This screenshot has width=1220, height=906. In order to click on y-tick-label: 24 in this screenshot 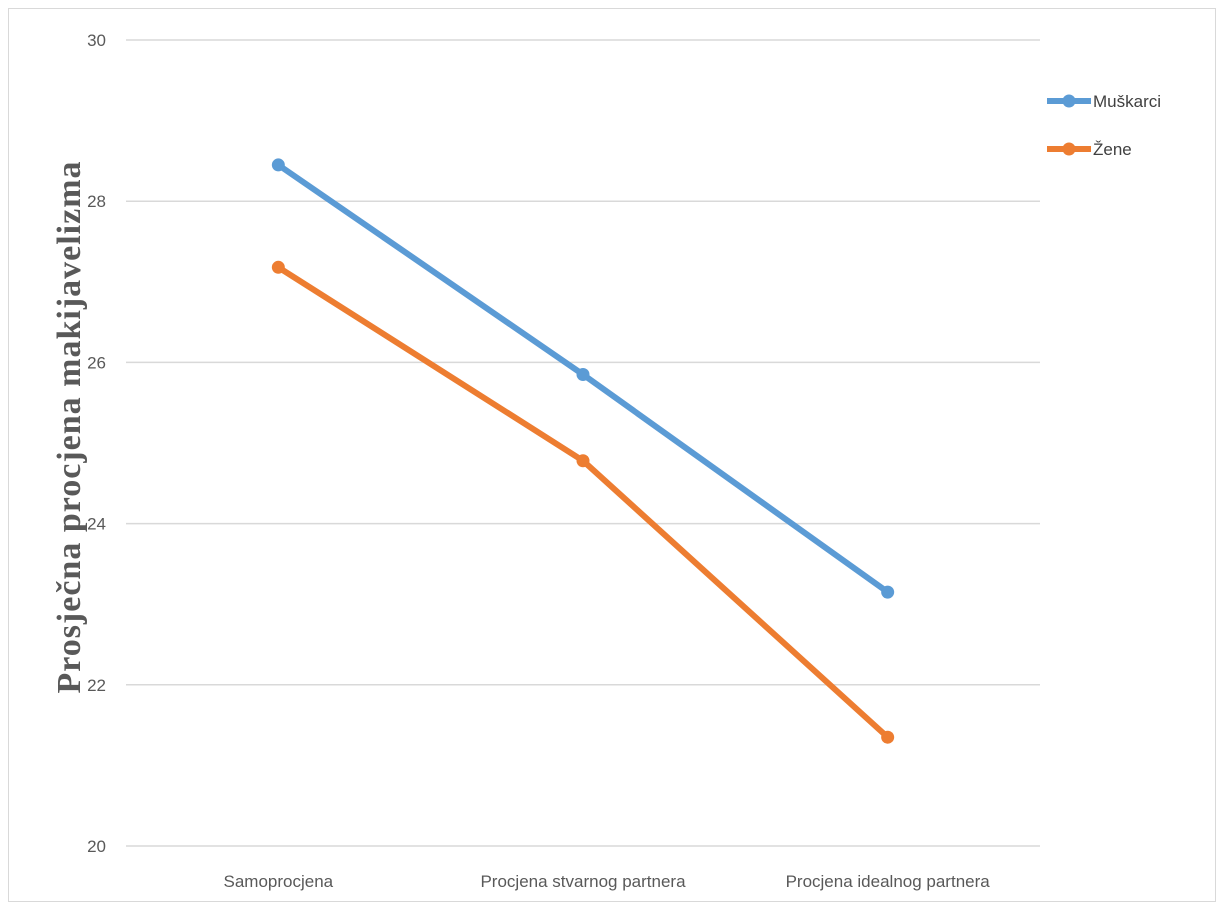, I will do `click(96, 524)`.